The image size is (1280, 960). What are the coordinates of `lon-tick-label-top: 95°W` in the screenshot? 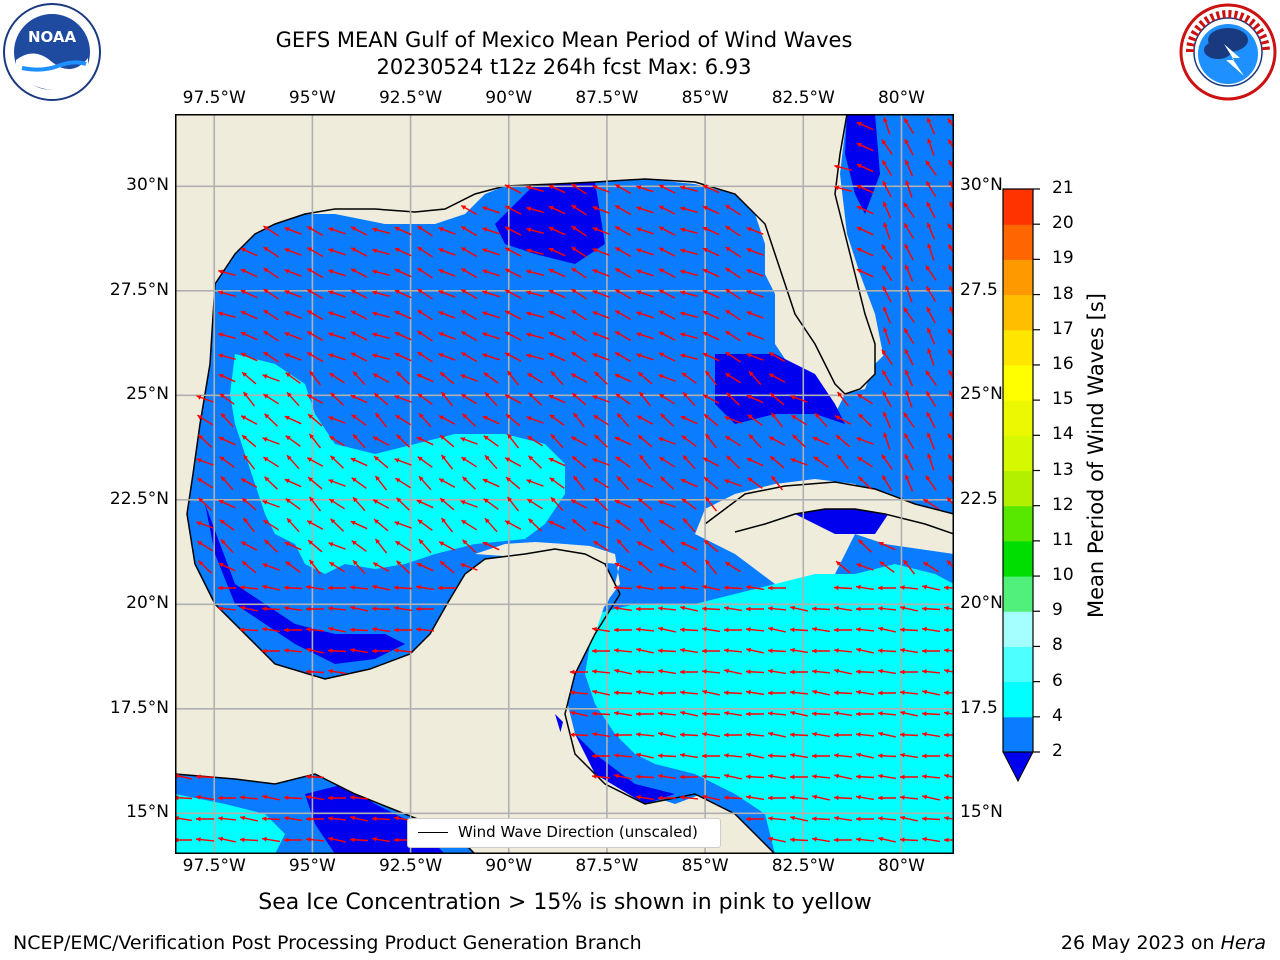 It's located at (312, 98).